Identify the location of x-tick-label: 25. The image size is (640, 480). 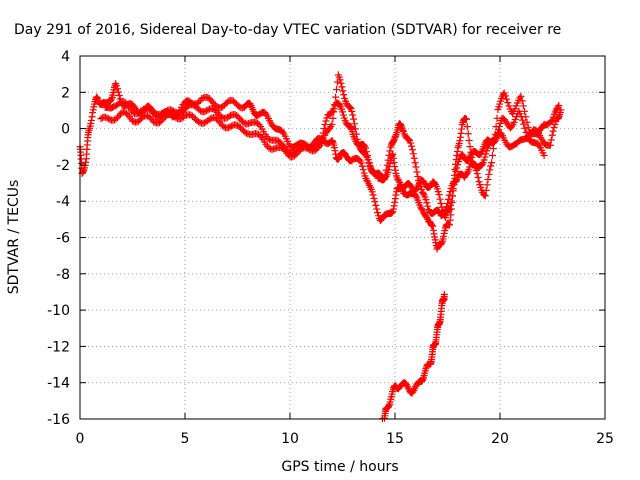
(605, 439).